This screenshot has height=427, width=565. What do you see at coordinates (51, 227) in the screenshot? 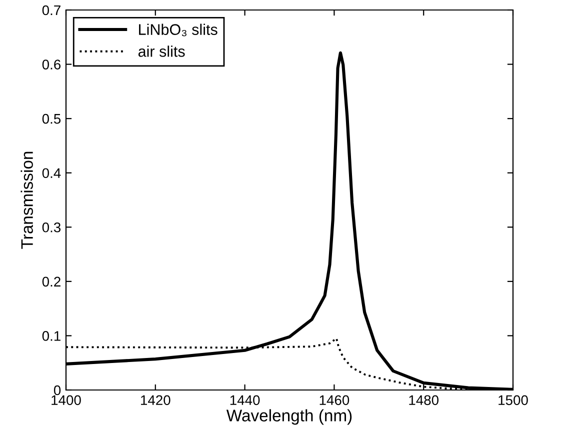
I see `y-tick-label: 0.3` at bounding box center [51, 227].